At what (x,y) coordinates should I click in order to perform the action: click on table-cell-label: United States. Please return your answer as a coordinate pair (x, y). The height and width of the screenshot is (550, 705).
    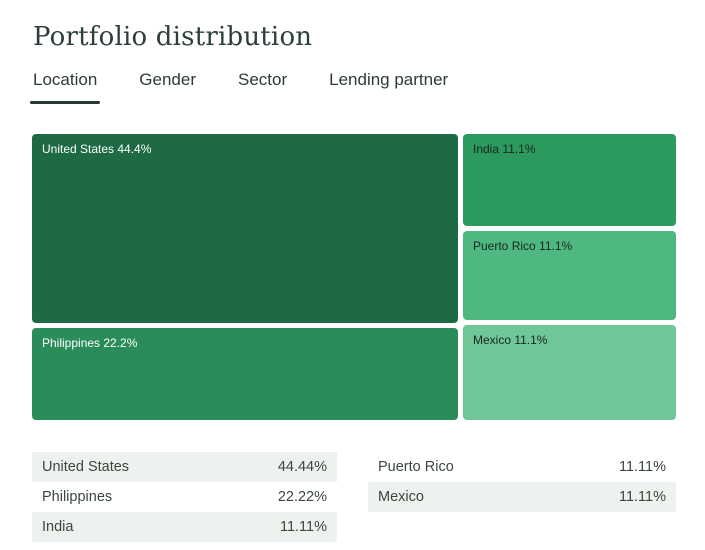
    Looking at the image, I should click on (86, 467).